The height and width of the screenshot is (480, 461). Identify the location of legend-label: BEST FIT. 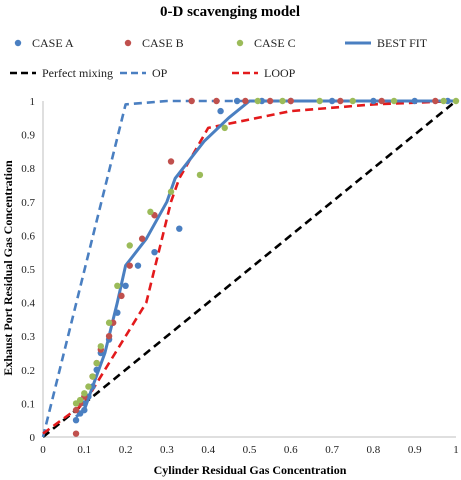
(402, 43).